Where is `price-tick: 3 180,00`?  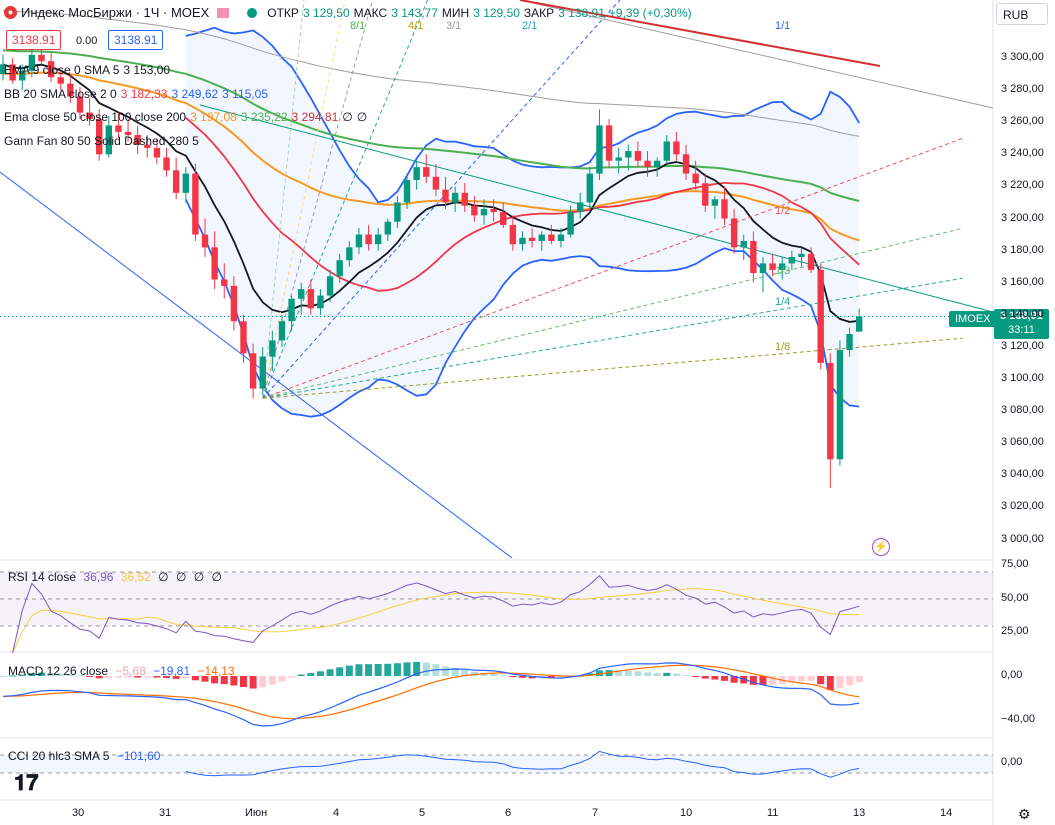 price-tick: 3 180,00 is located at coordinates (1022, 249).